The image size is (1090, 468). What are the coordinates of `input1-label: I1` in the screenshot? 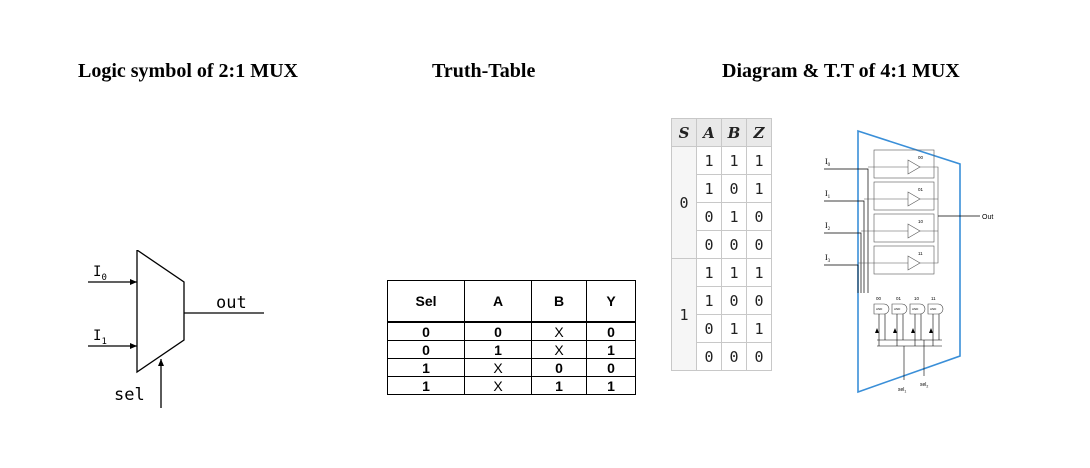 It's located at (100, 337).